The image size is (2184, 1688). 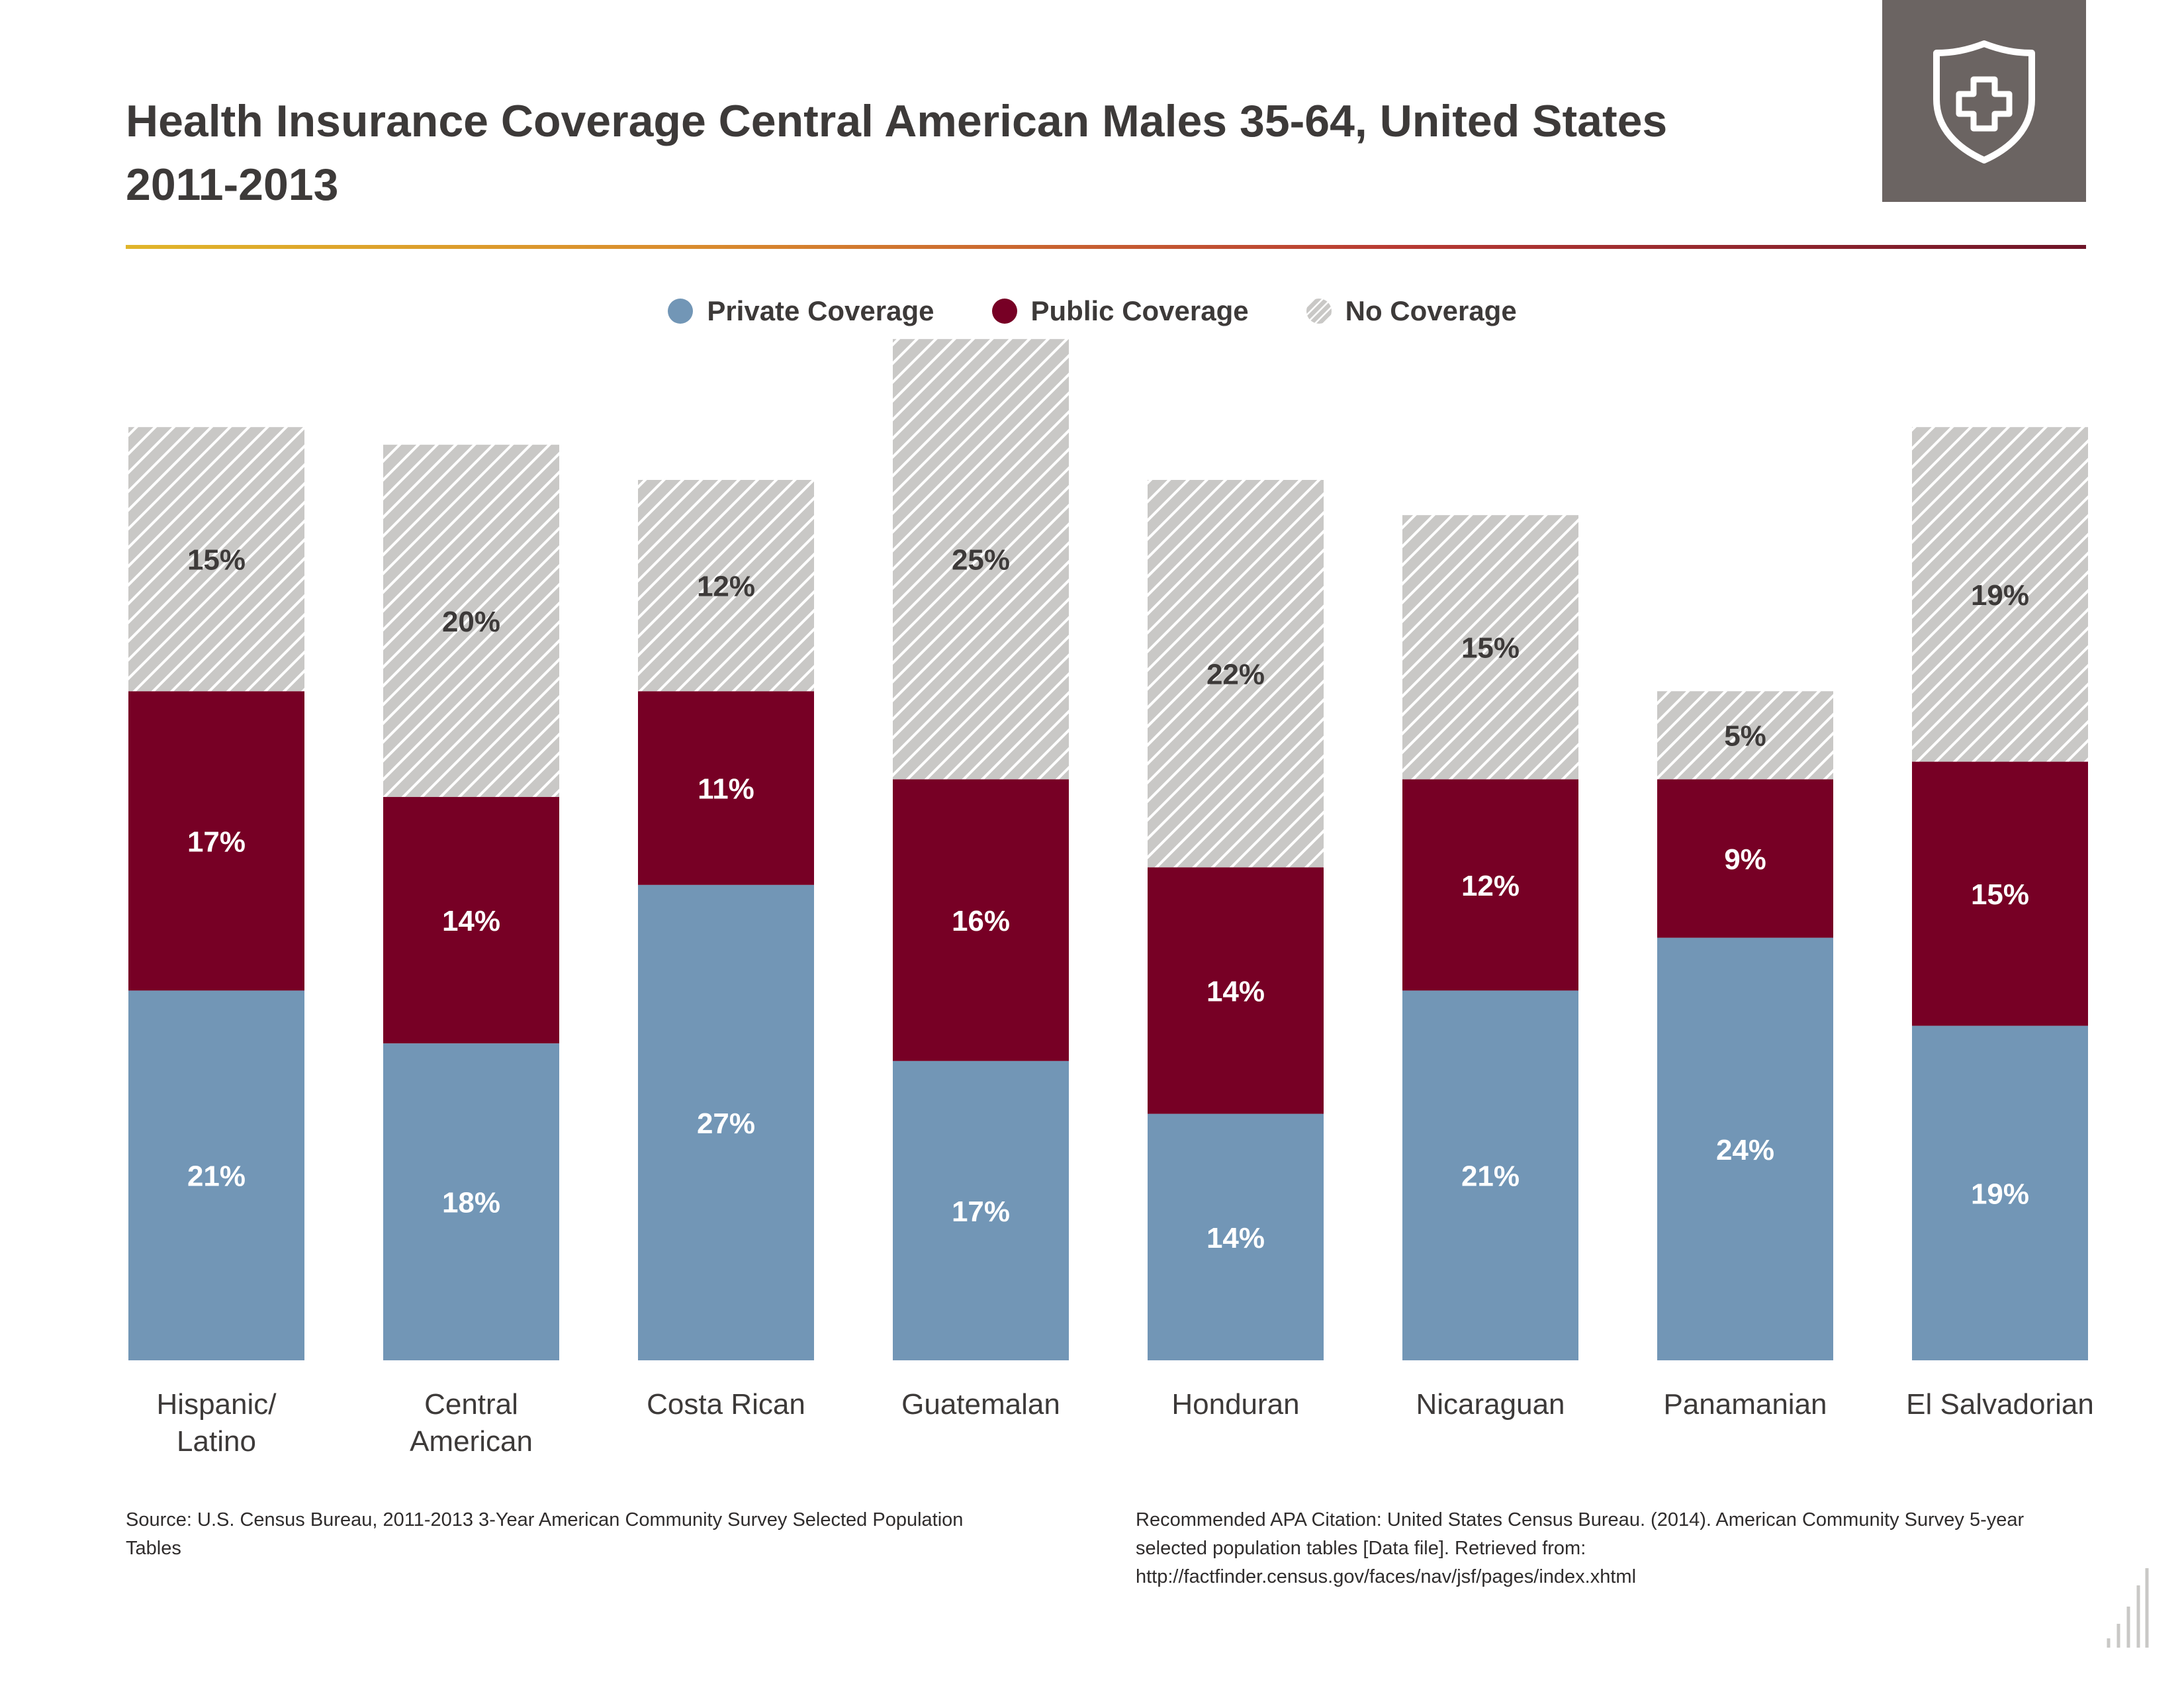 I want to click on data-label-public-7: 15%, so click(x=2000, y=894).